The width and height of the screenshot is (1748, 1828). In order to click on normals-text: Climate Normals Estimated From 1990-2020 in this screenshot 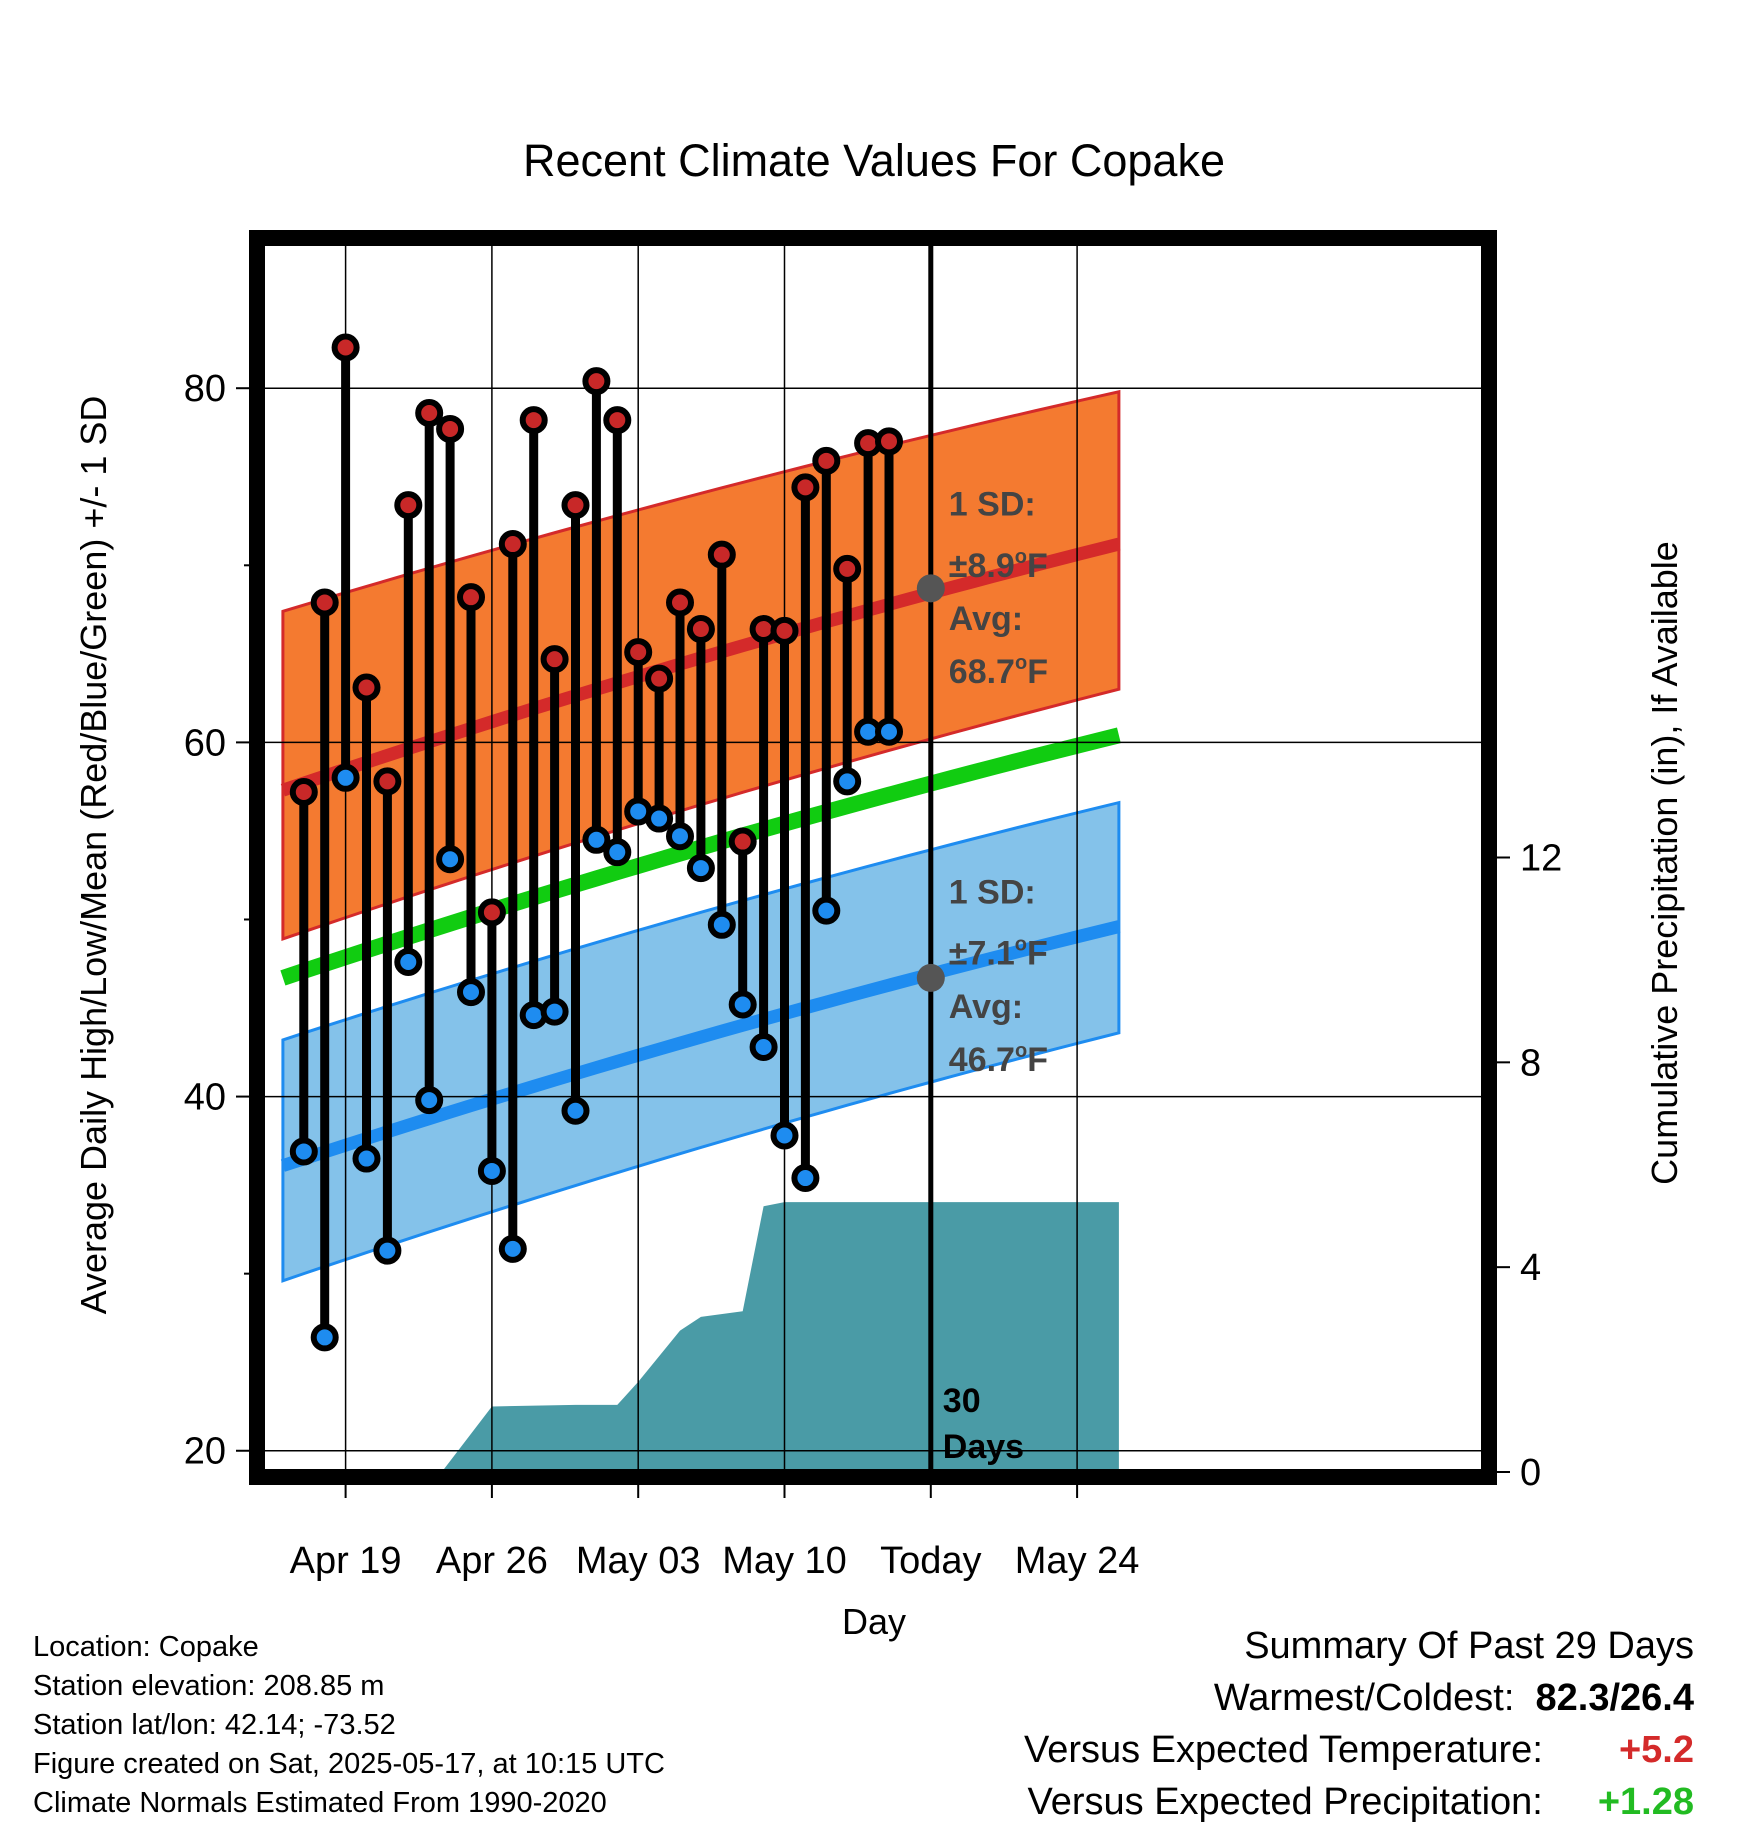, I will do `click(320, 1803)`.